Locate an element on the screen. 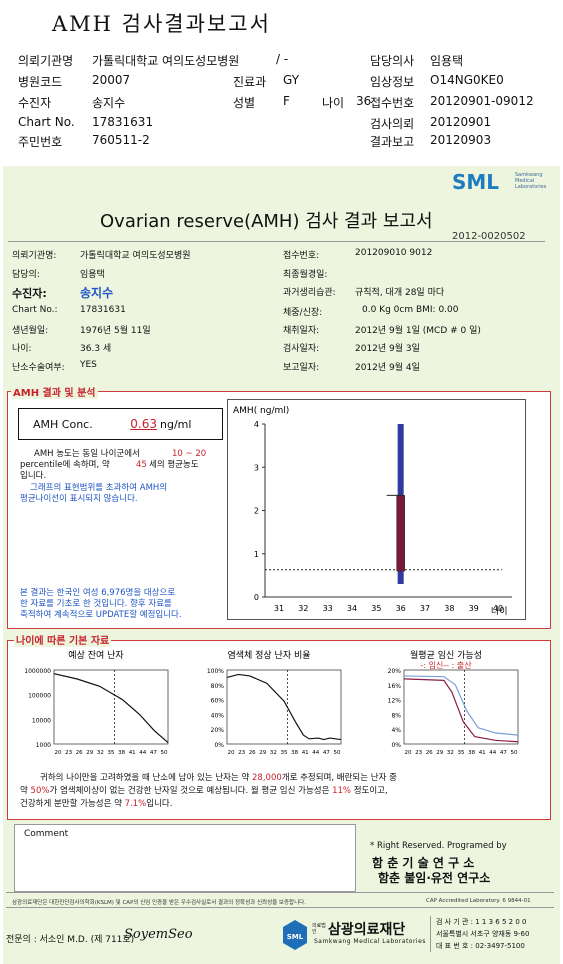 The height and width of the screenshot is (964, 563). patient-label: 수진자: is located at coordinates (29, 293).